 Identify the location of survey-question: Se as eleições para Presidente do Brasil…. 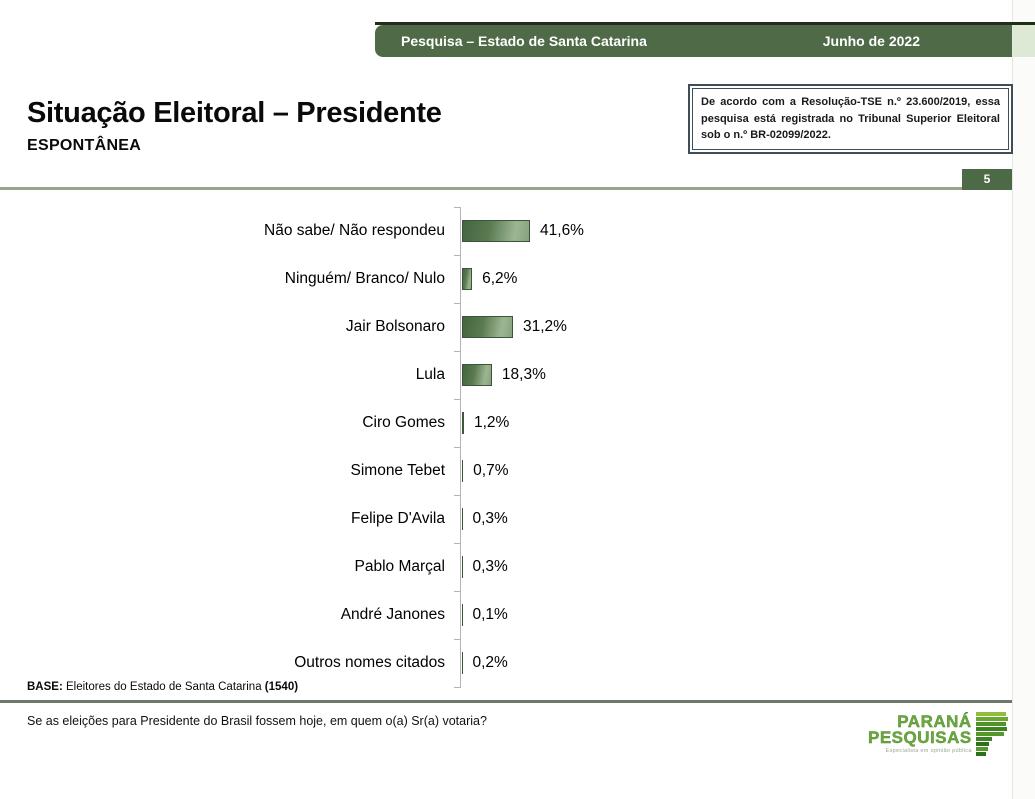
(257, 721).